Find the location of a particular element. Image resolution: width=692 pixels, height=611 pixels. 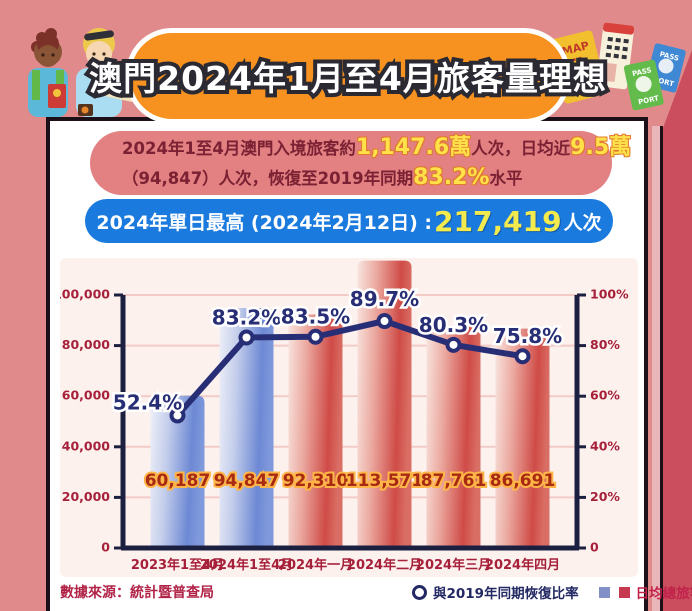

bar-value-label: 92,310 is located at coordinates (316, 481).